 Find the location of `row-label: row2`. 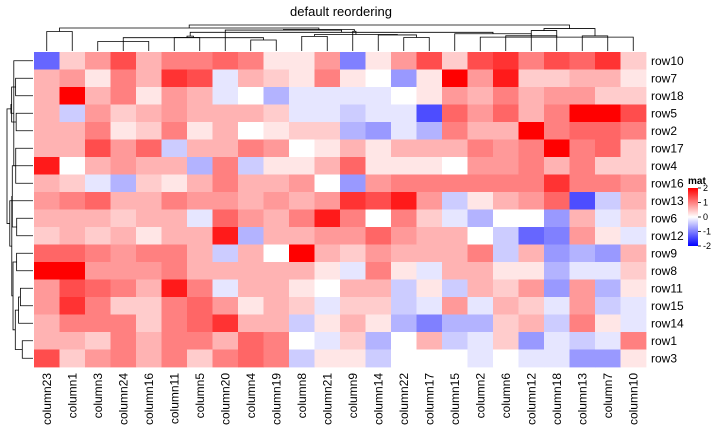

row-label: row2 is located at coordinates (664, 131).